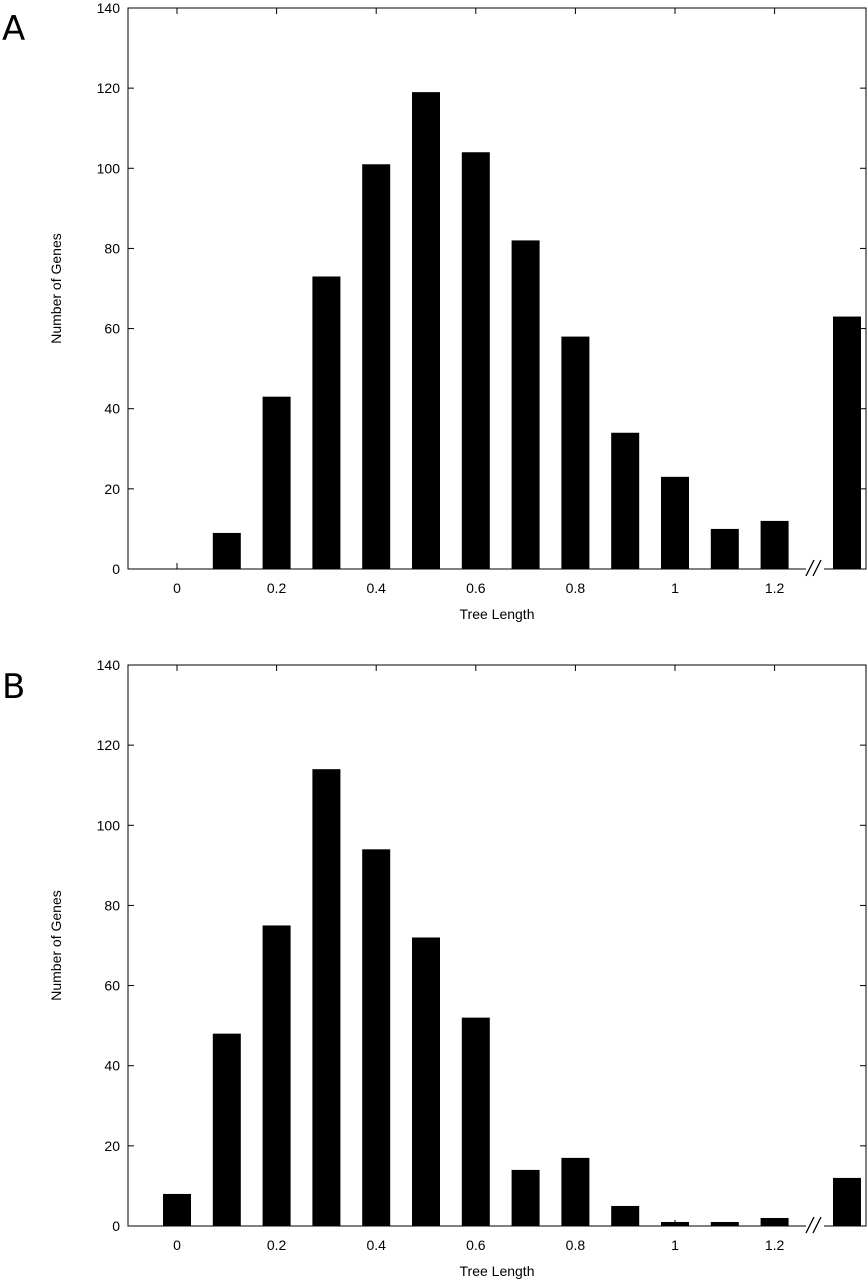  I want to click on panel-b-x-tick-label: 0.8, so click(576, 1245).